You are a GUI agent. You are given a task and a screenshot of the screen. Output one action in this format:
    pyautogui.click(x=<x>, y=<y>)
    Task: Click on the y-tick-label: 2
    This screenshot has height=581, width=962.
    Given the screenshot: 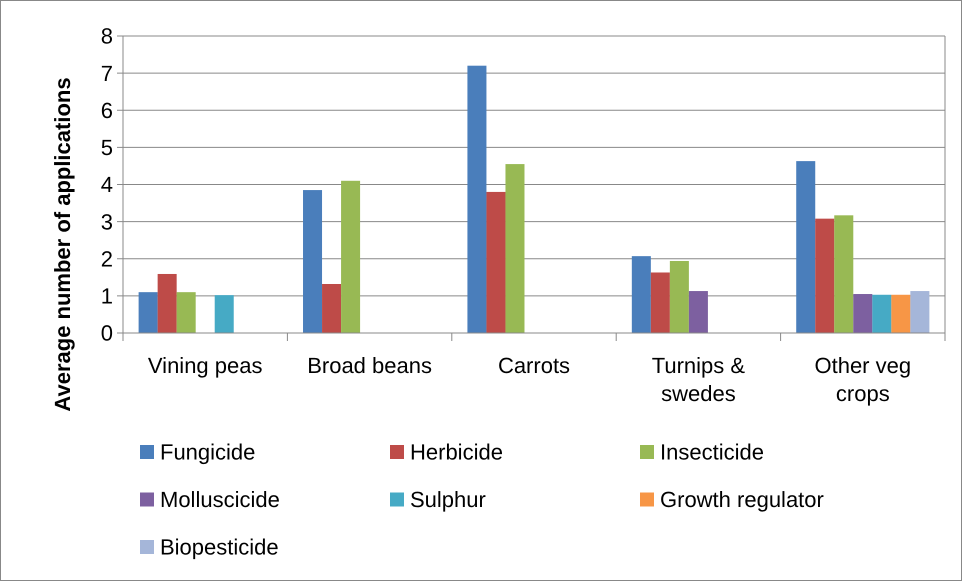 What is the action you would take?
    pyautogui.click(x=106, y=259)
    